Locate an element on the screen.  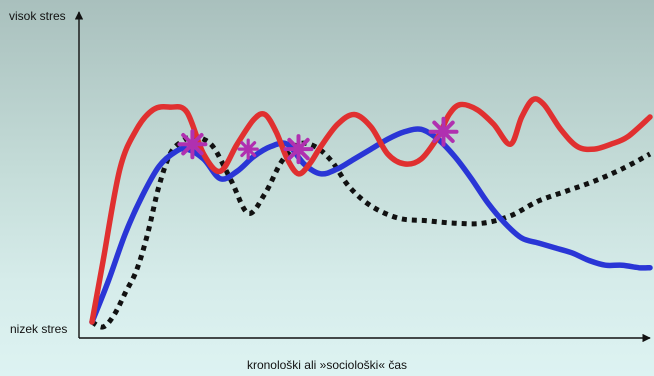
y-axis-high-label: visok stres is located at coordinates (37, 16).